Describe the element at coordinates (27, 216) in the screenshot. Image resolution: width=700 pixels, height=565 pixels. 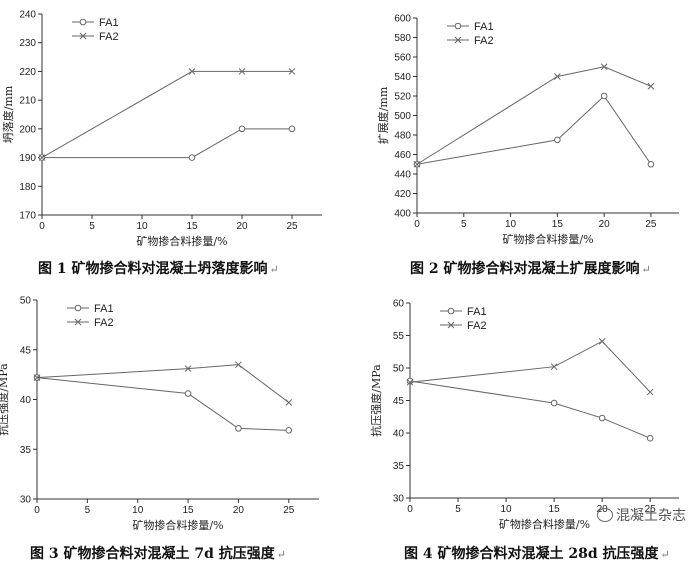
I see `y-tick-label: 170` at that location.